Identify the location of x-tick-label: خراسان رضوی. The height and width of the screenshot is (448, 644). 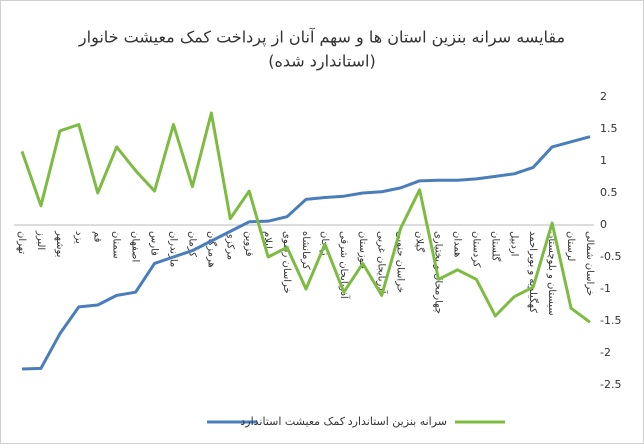
(286, 262).